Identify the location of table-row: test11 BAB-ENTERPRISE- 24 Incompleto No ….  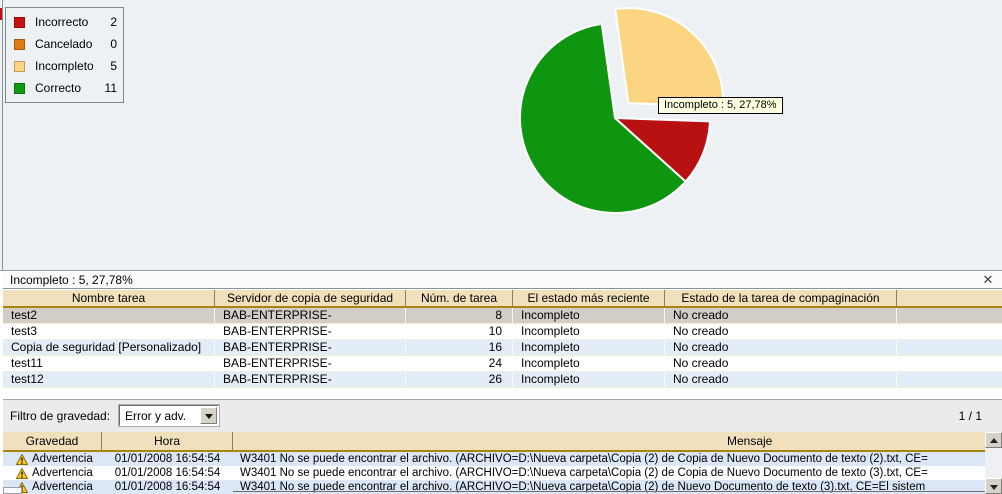
(502, 364).